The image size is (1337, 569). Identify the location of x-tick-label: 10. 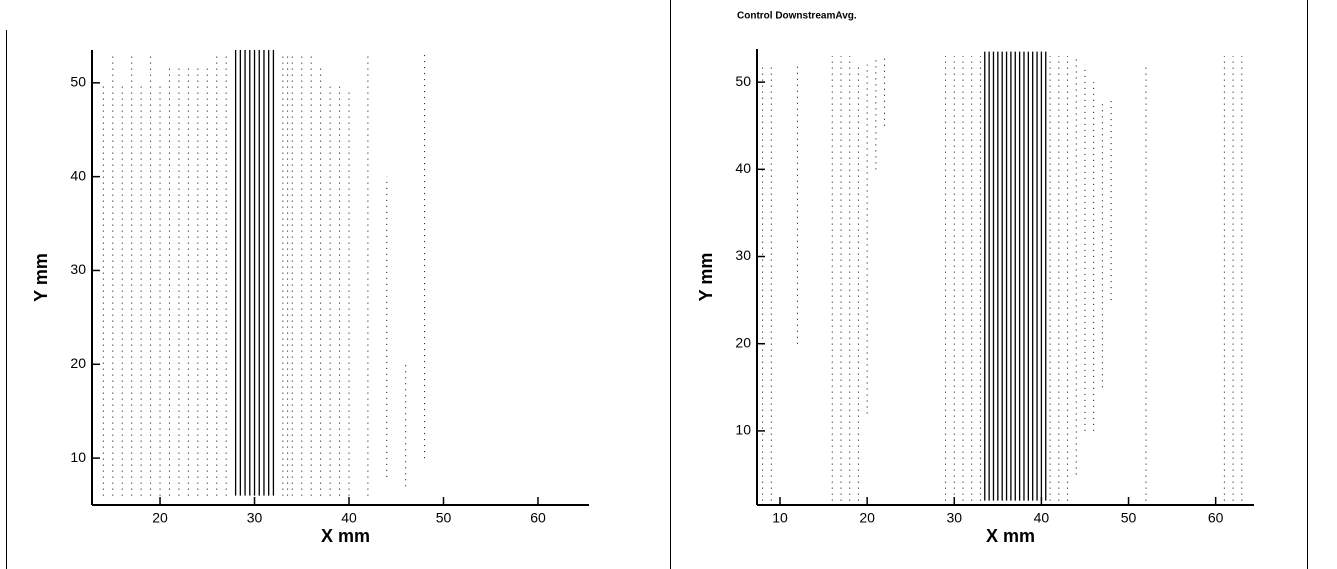
(780, 518).